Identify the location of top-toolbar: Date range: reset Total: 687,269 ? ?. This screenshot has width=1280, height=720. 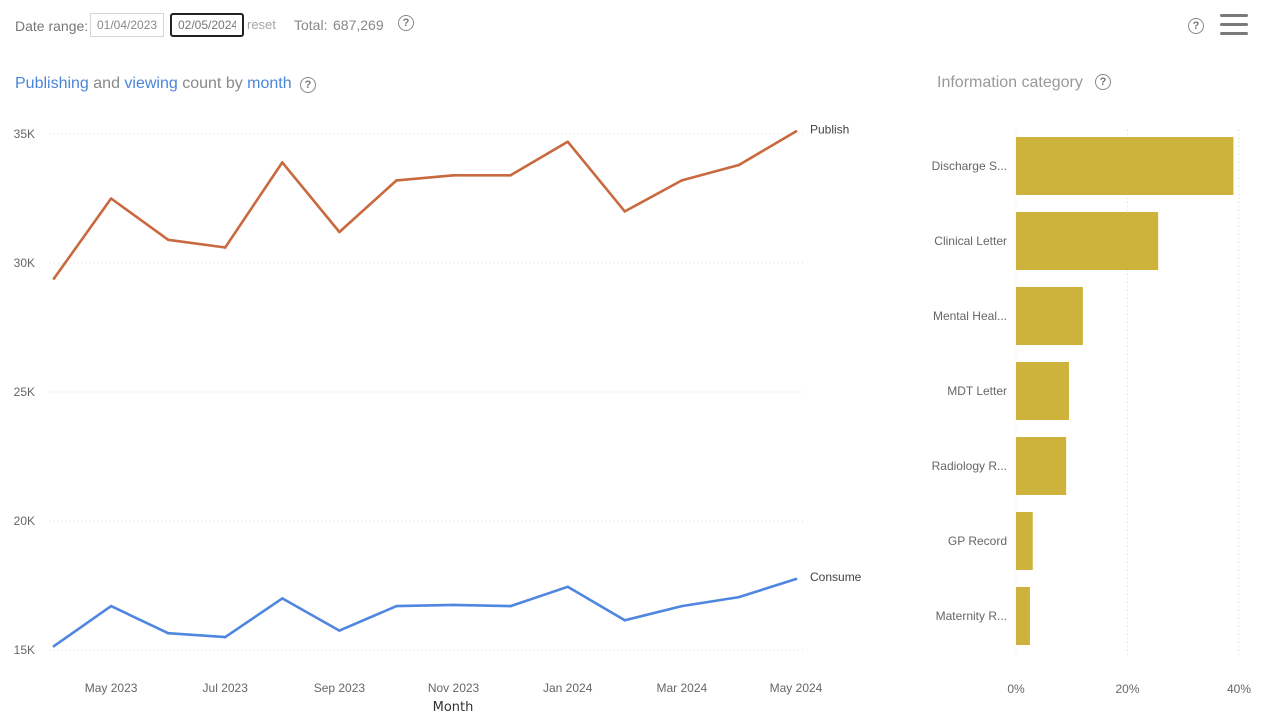
(640, 25).